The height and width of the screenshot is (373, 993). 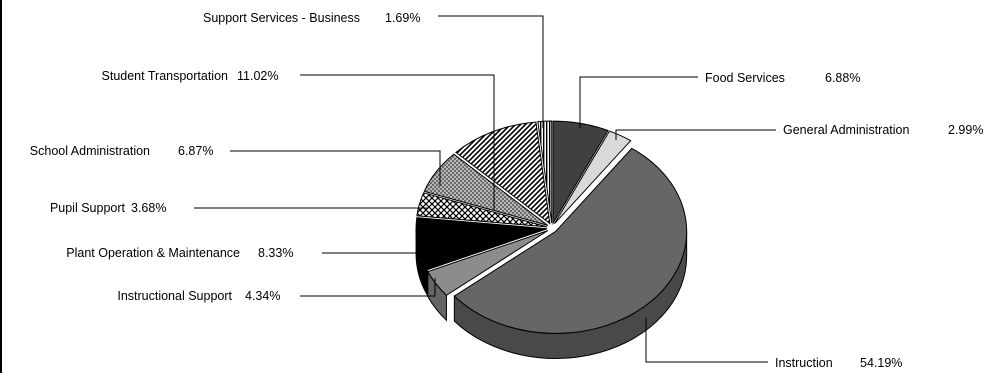 I want to click on leader-line-student-transportation, so click(x=397, y=142).